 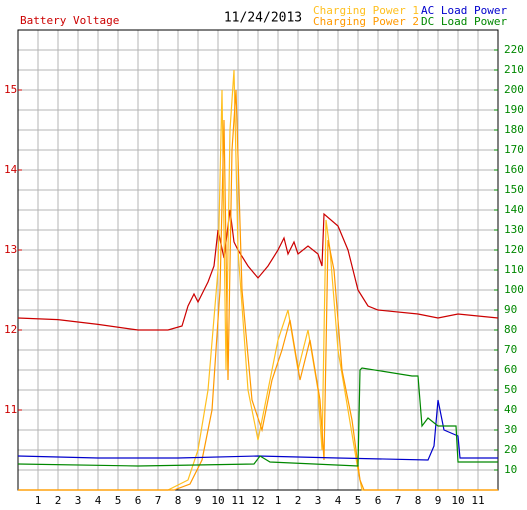 What do you see at coordinates (510, 369) in the screenshot?
I see `y2-tick-label: 60` at bounding box center [510, 369].